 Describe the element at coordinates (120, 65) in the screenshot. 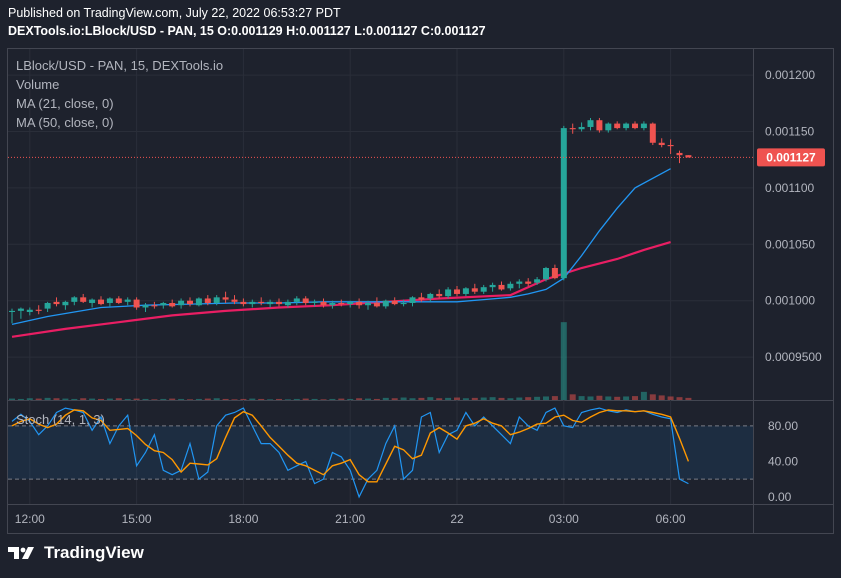

I see `legend-symbol: LBlock/USD - PAN, 15, DEXTools.io` at that location.